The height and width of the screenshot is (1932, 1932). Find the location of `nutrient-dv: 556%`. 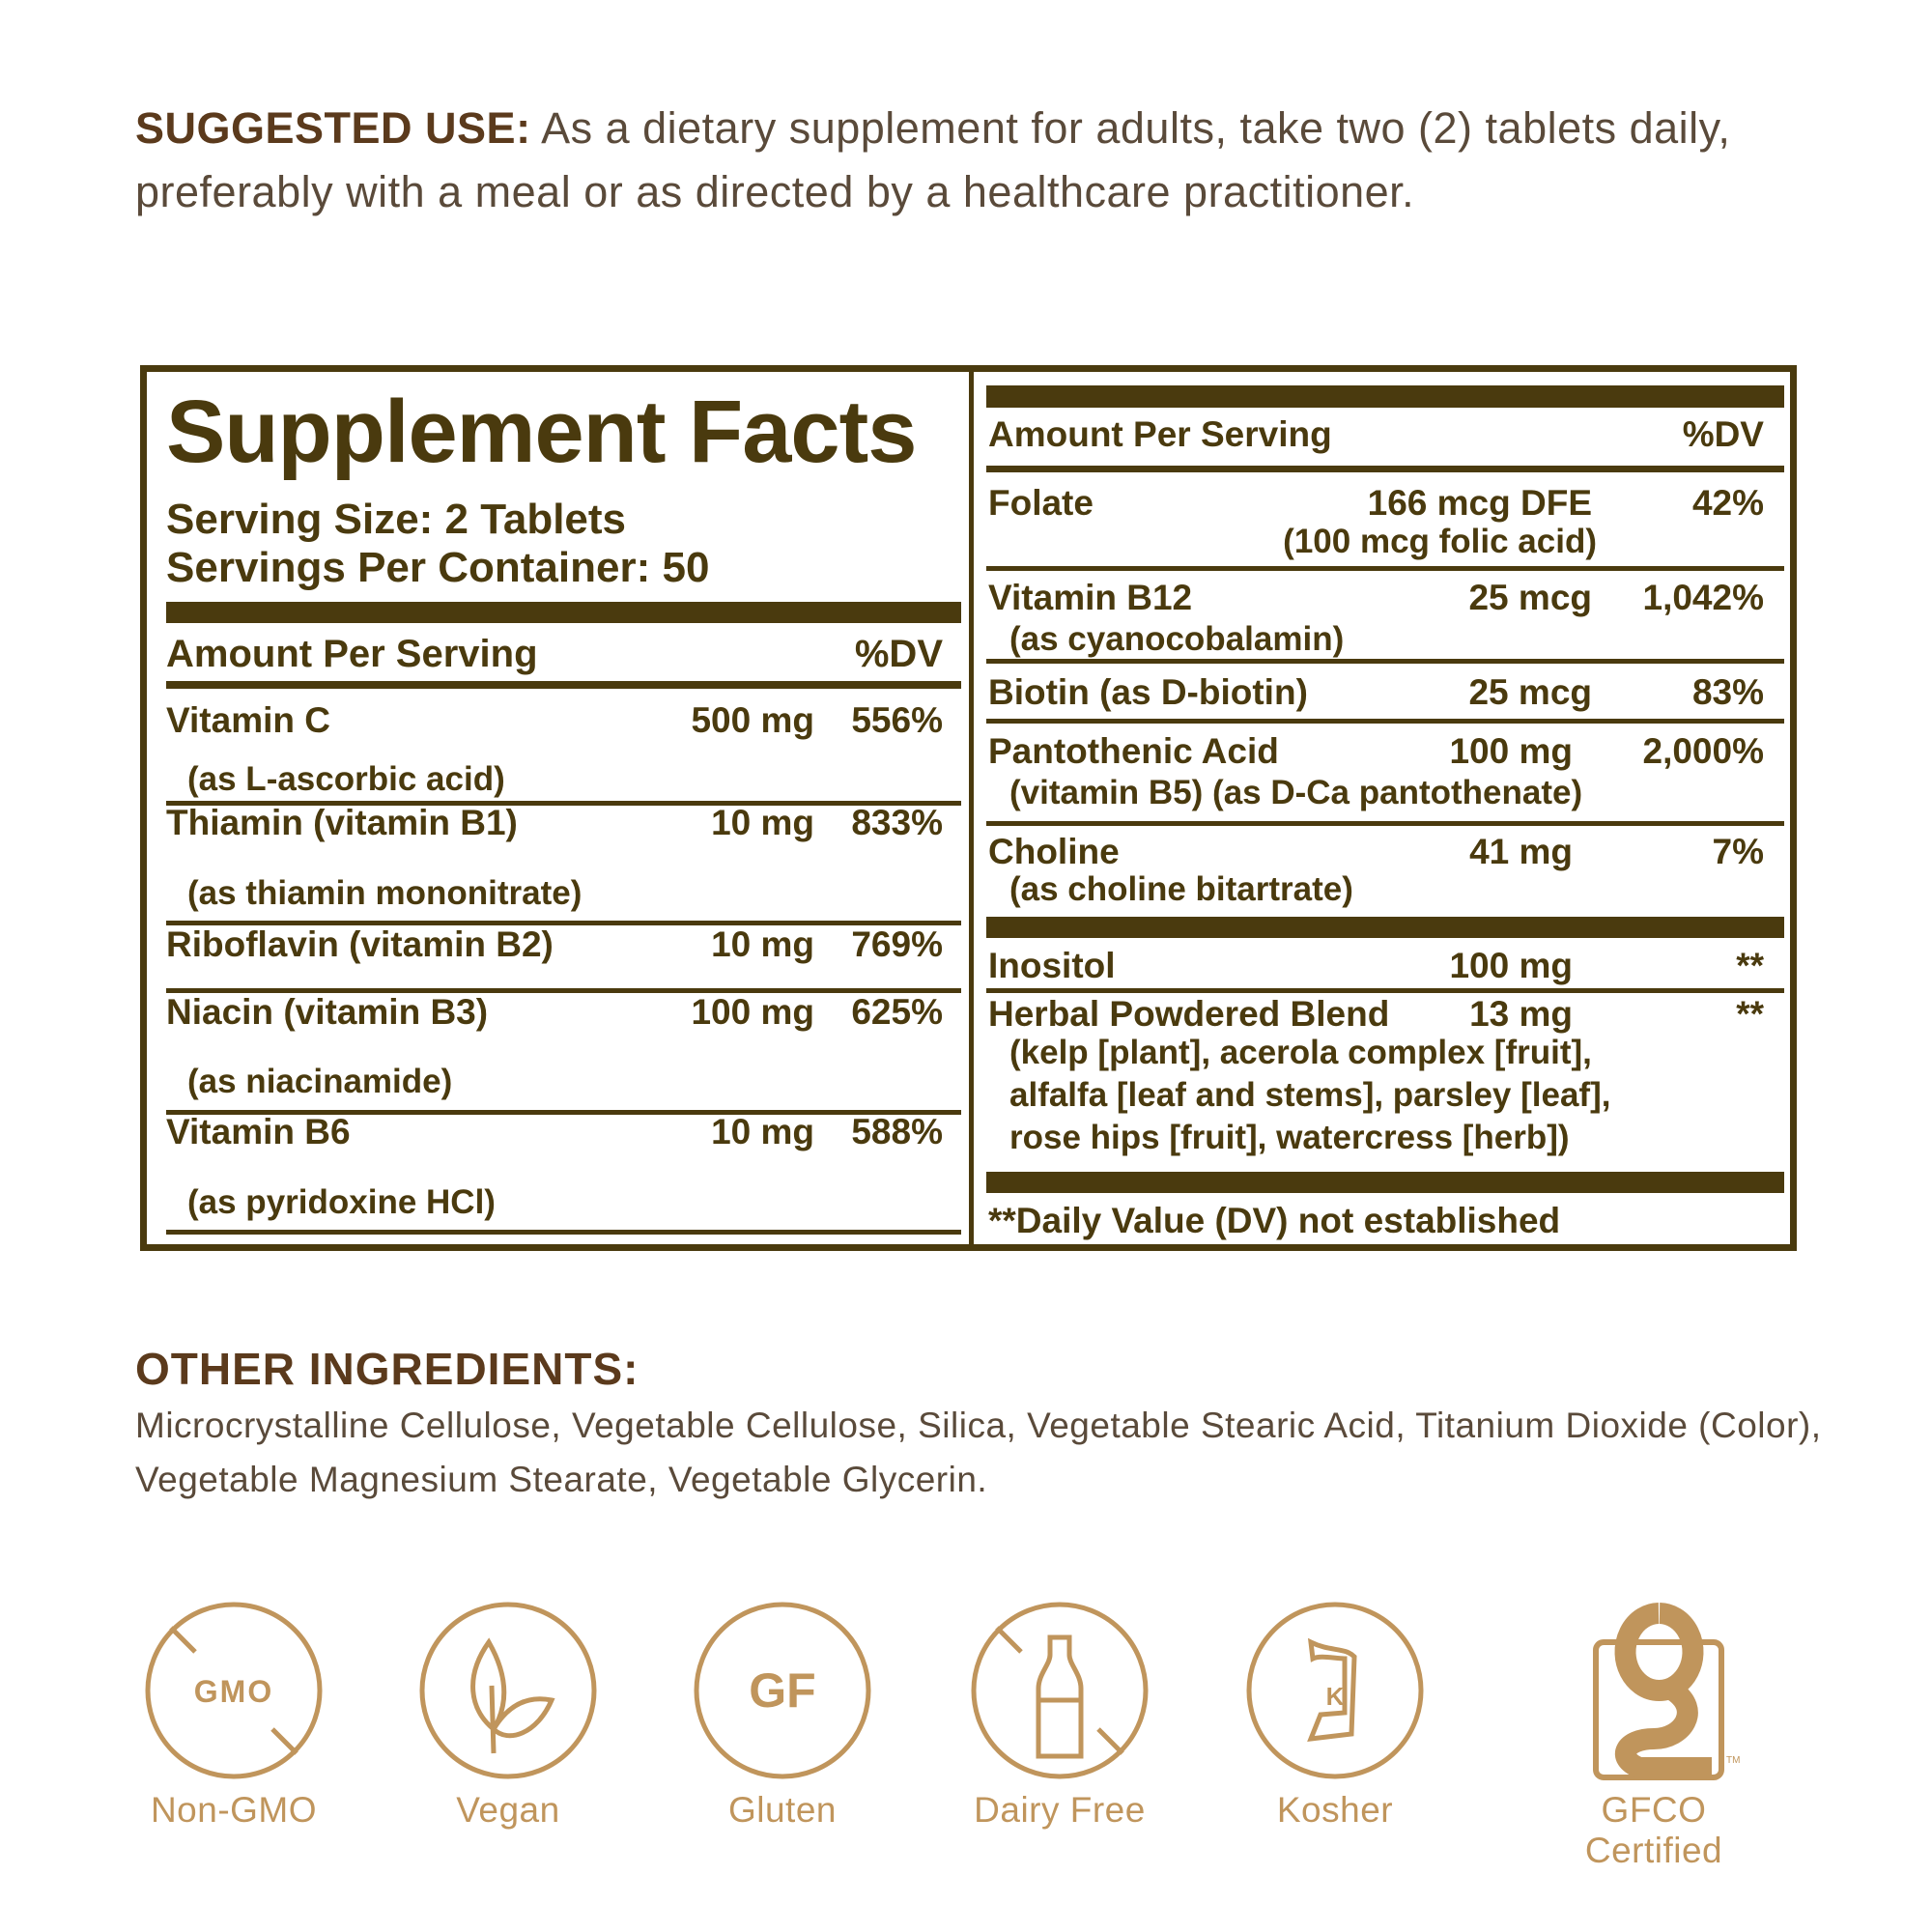

nutrient-dv: 556% is located at coordinates (897, 720).